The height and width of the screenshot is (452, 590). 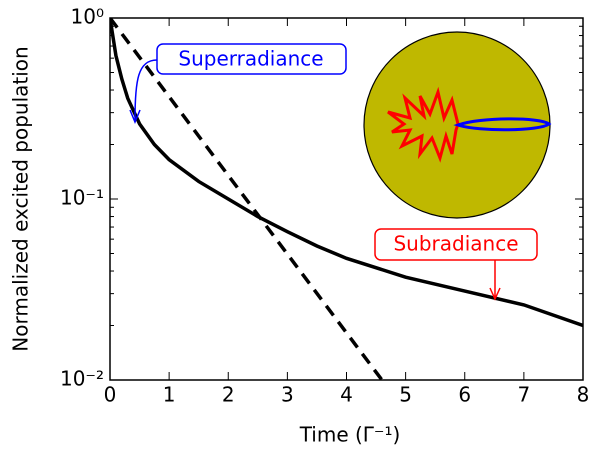 I want to click on y-tick-label: 10⁻¹, so click(x=82, y=198).